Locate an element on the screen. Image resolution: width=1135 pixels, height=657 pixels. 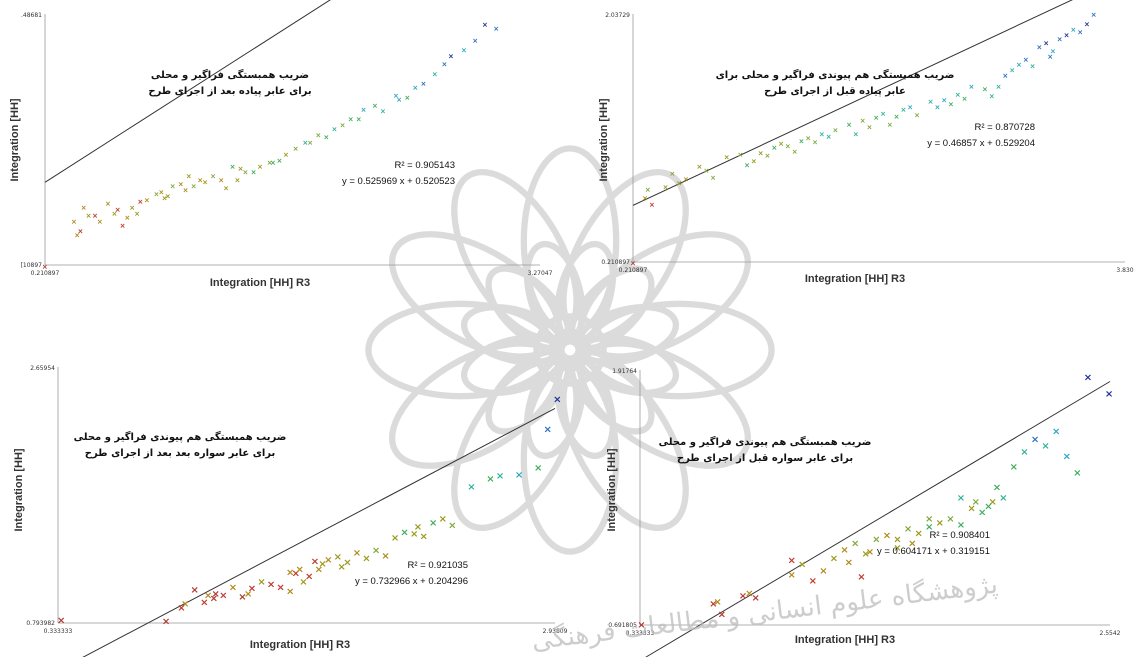
regression-equation-label: y = 0.46857 x + 0.529204 is located at coordinates (981, 143).